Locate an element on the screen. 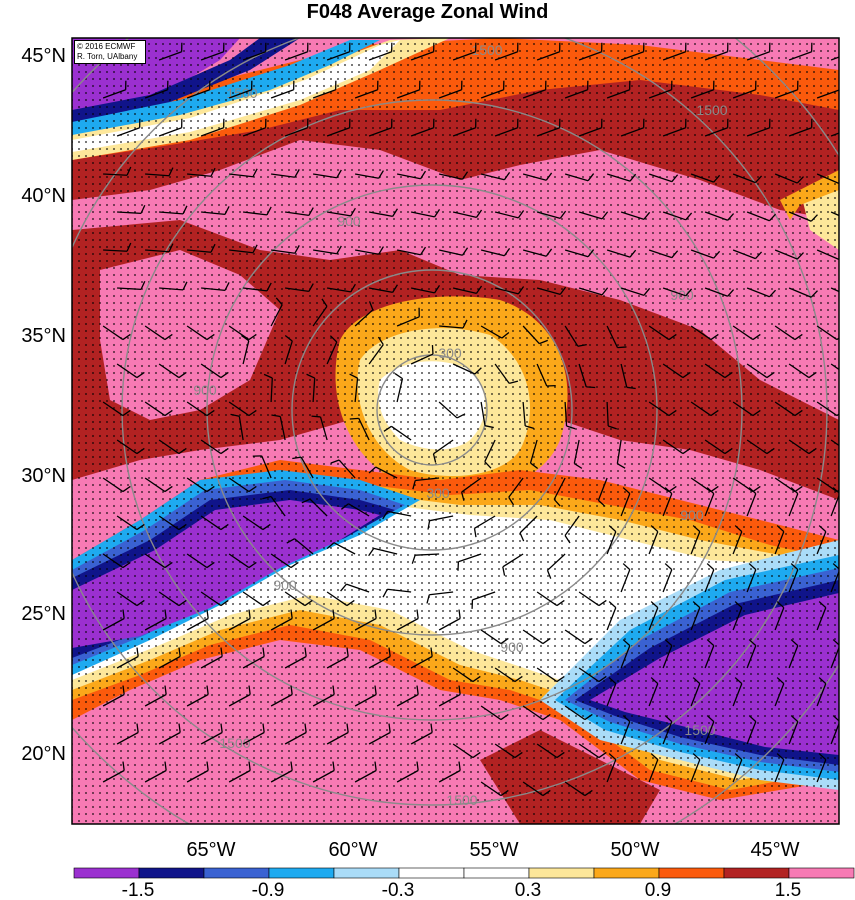  lat-label: 25°N is located at coordinates (43, 614).